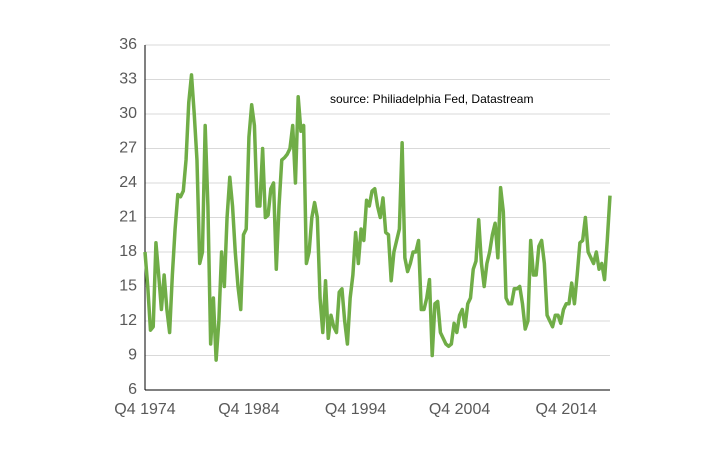 The height and width of the screenshot is (455, 728). What do you see at coordinates (128, 251) in the screenshot?
I see `y-tick-label: 18` at bounding box center [128, 251].